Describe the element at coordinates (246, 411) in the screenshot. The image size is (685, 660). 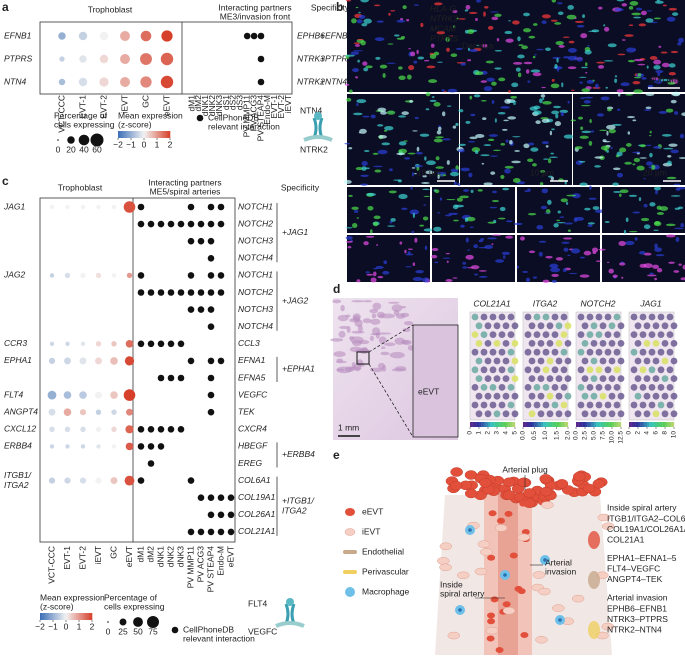
I see `partner-label: TEK` at that location.